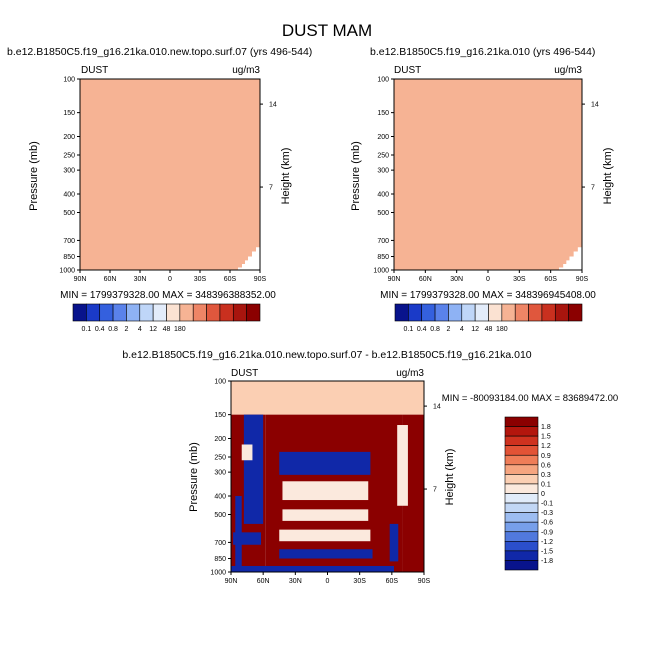 The height and width of the screenshot is (654, 654). What do you see at coordinates (475, 329) in the screenshot?
I see `colorbar-label: 12` at bounding box center [475, 329].